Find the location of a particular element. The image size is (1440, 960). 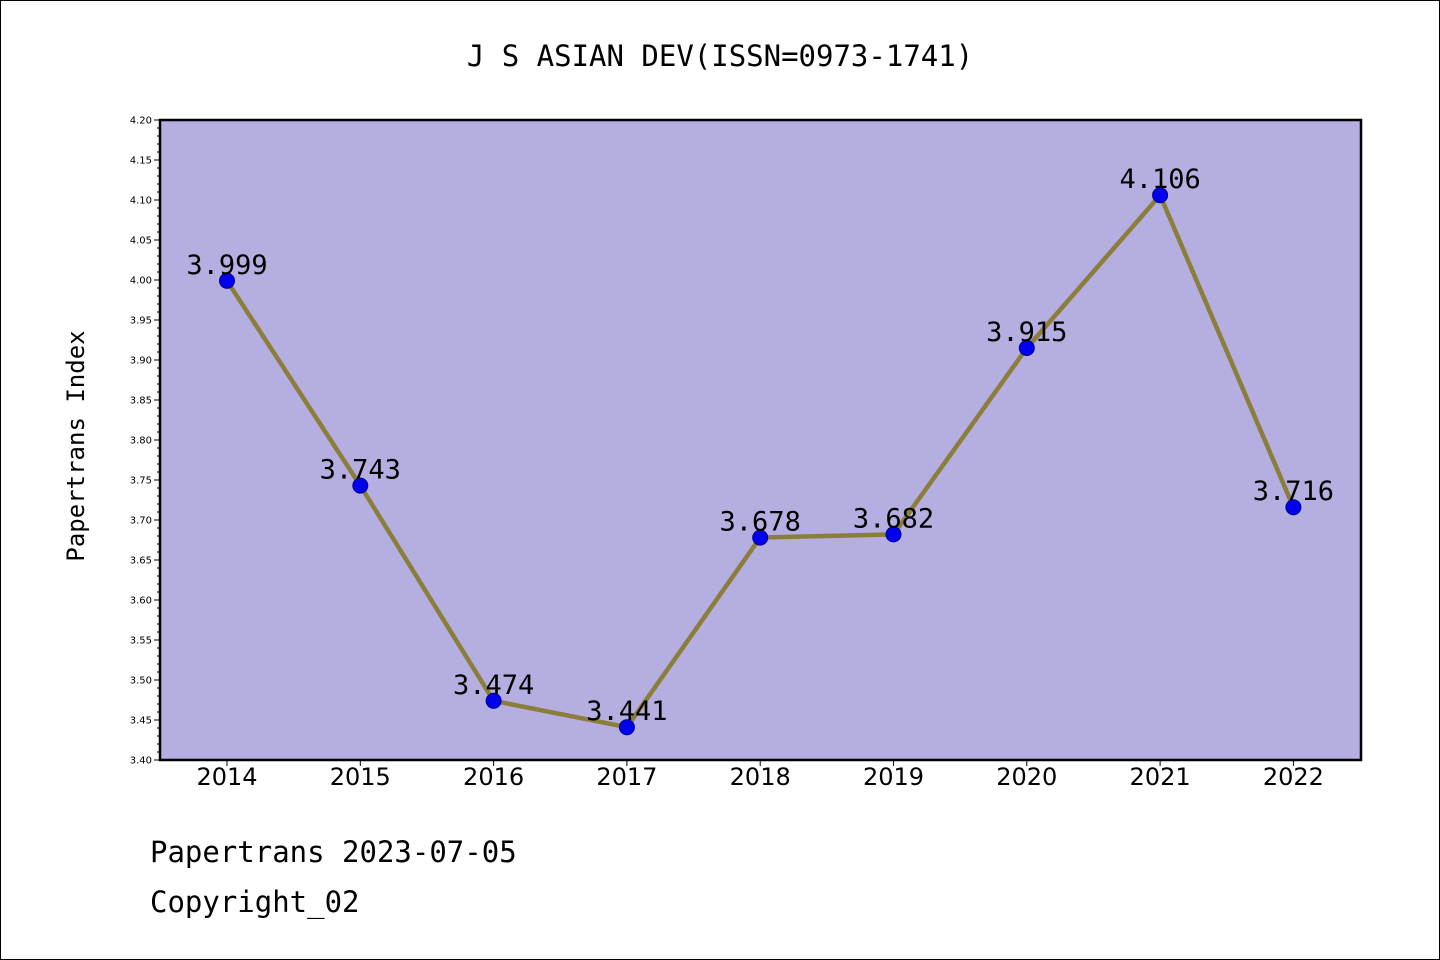

y-tick-label: 3.85 is located at coordinates (141, 401).